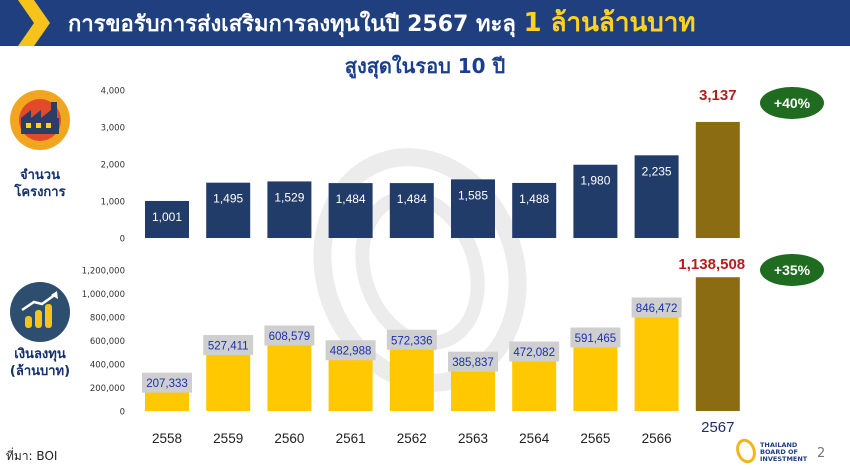 The width and height of the screenshot is (850, 470). Describe the element at coordinates (289, 197) in the screenshot. I see `top-bar-value: 1,529` at that location.